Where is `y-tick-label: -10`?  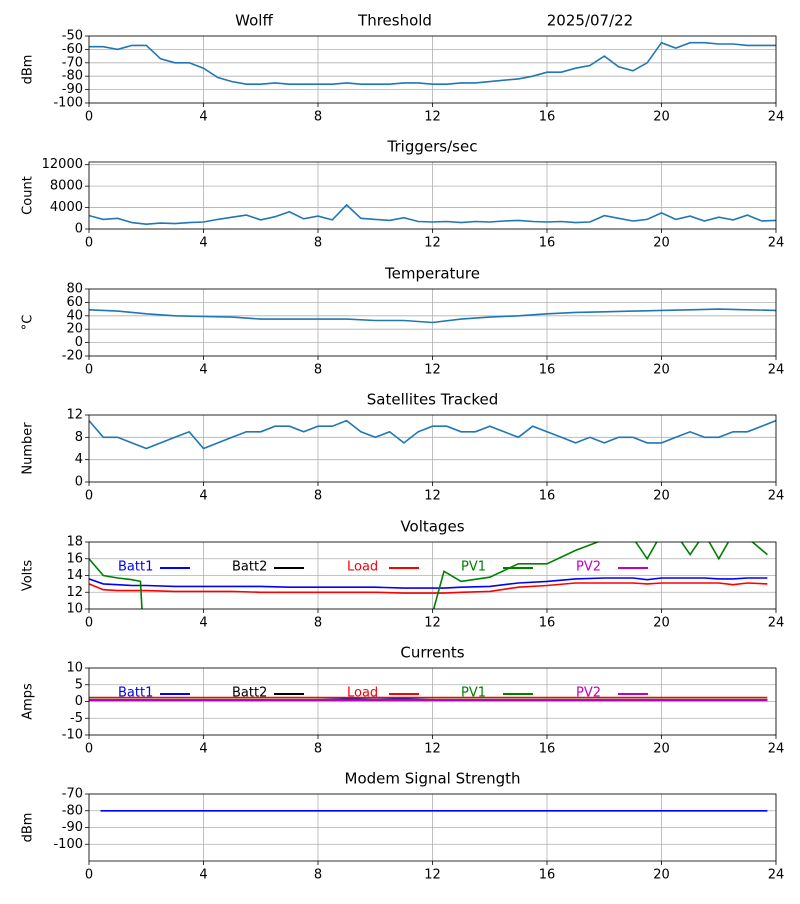 y-tick-label: -10 is located at coordinates (72, 735).